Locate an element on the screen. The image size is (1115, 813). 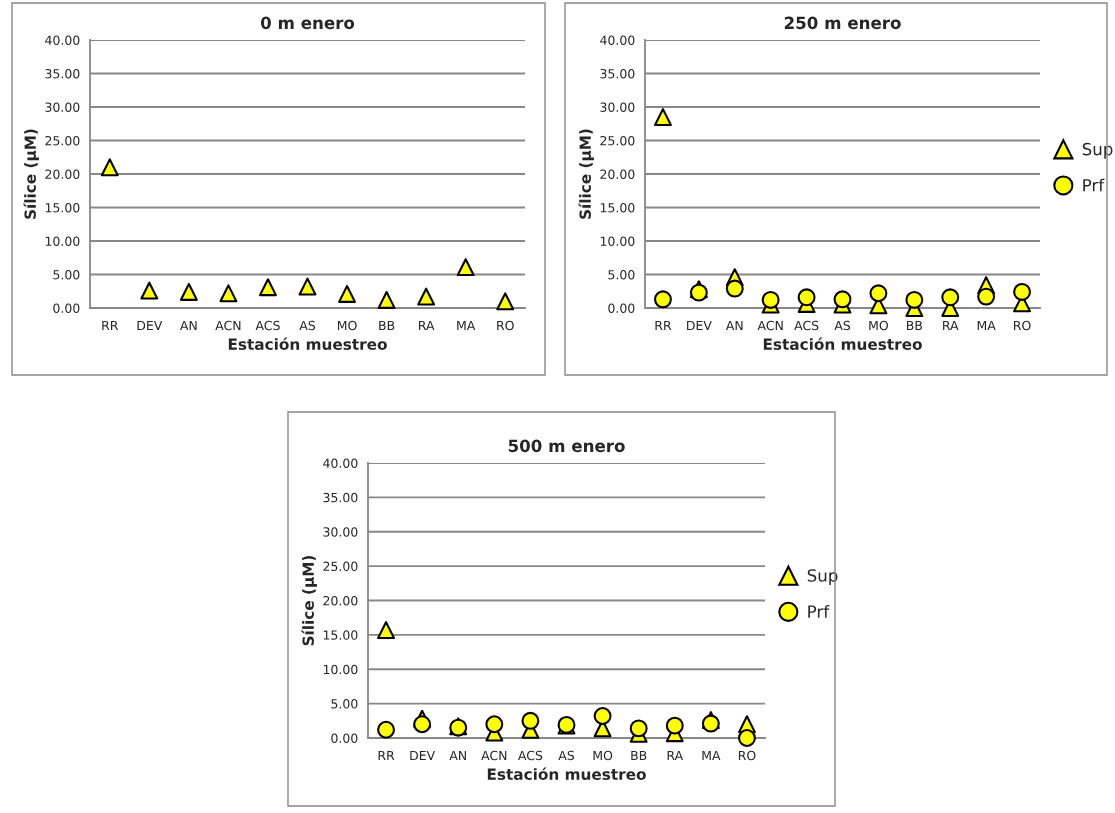
chart-title: 500 m enero is located at coordinates (566, 446).